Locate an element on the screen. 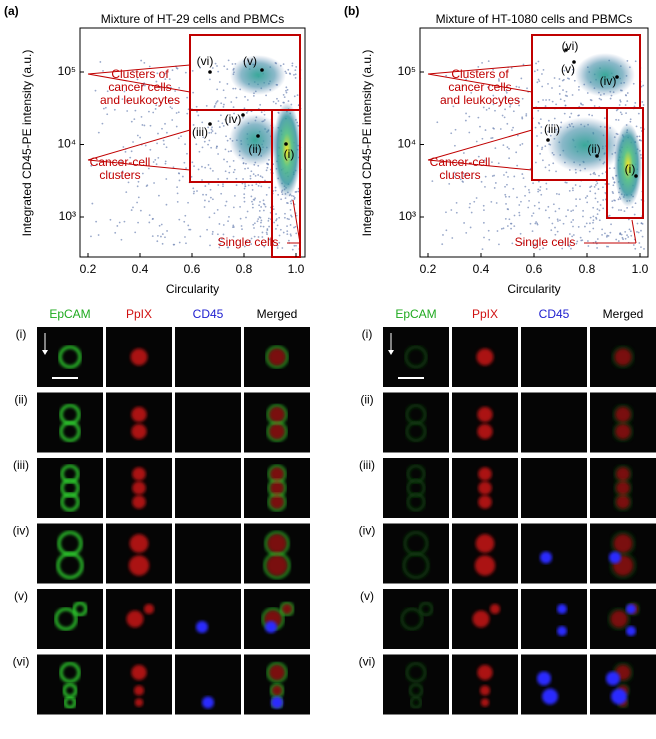  y-tick-label: 10³ is located at coordinates (407, 216).